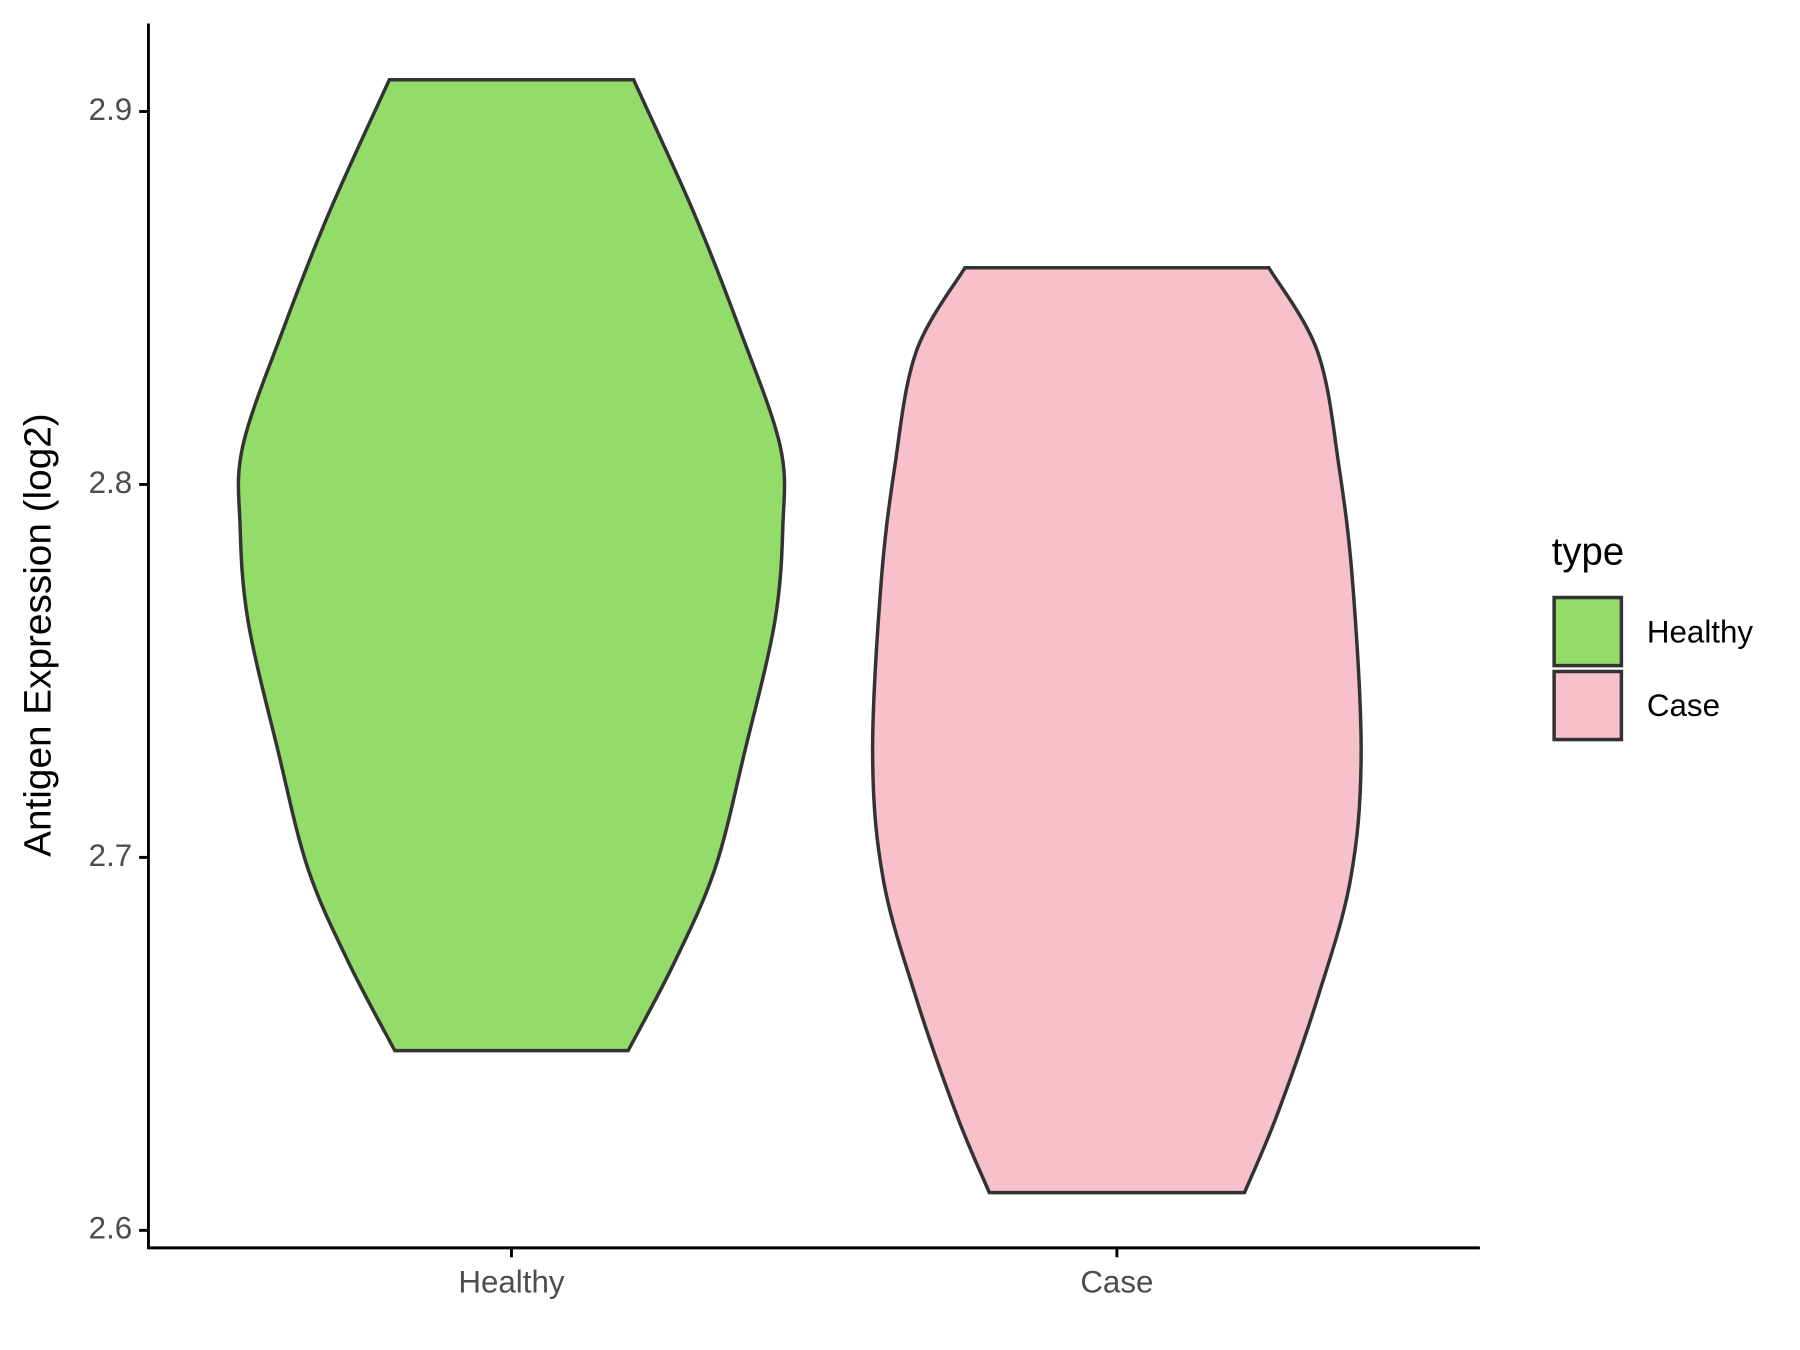 The height and width of the screenshot is (1350, 1800). What do you see at coordinates (511, 1281) in the screenshot?
I see `x-tick-label: Healthy` at bounding box center [511, 1281].